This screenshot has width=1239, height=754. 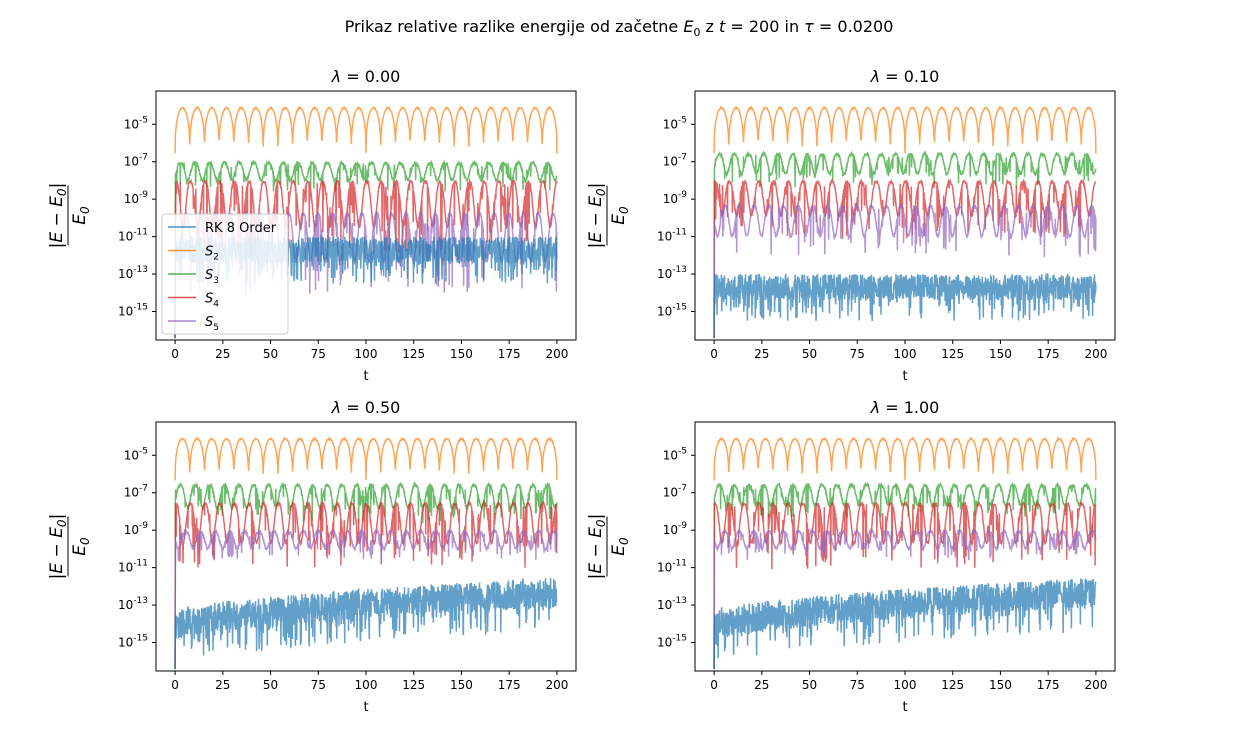 I want to click on legend-box, so click(x=225, y=274).